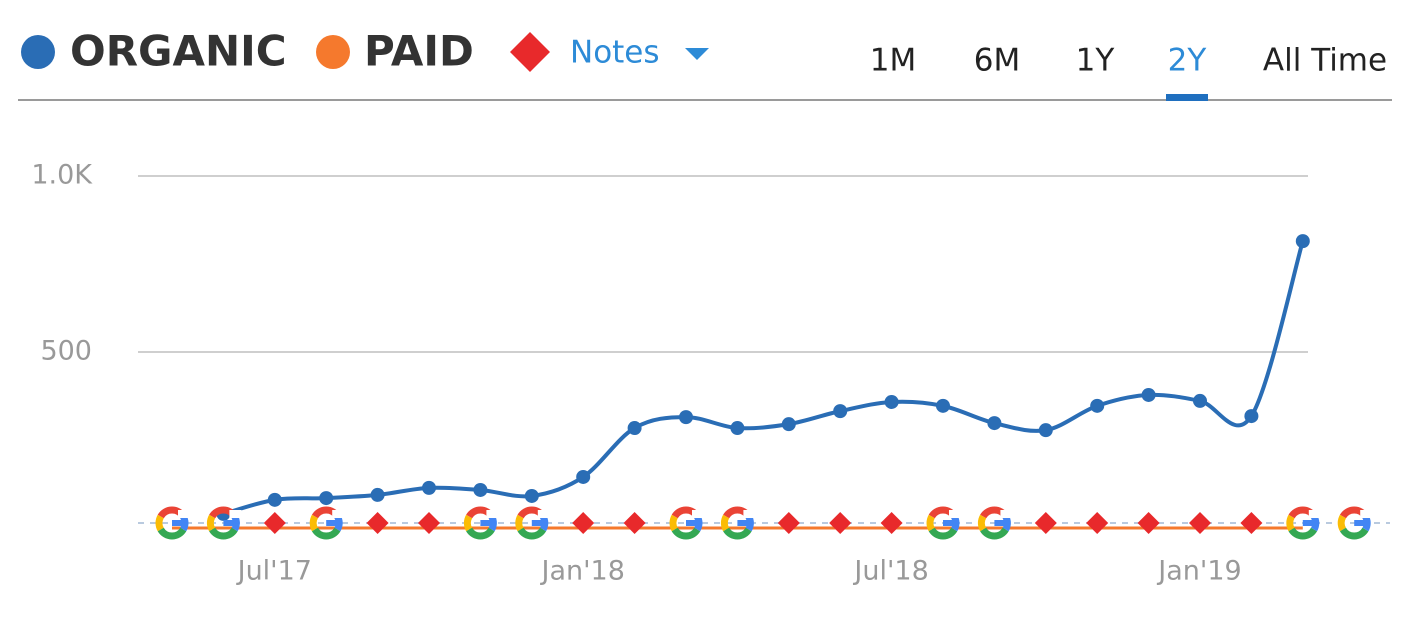 This screenshot has width=1410, height=618. I want to click on active-tab-underline, so click(1187, 97).